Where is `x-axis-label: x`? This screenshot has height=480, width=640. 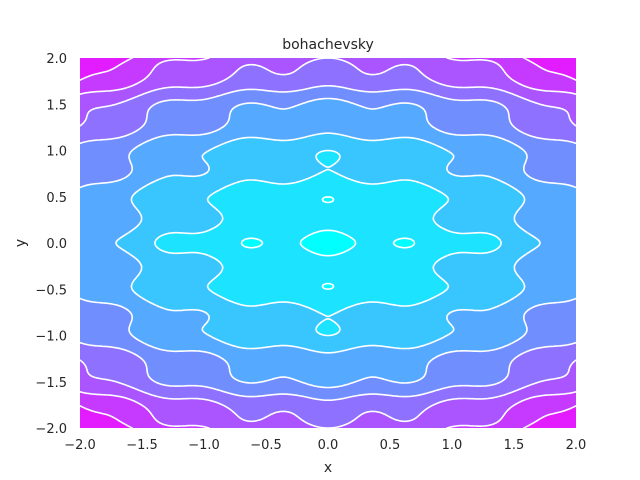
x-axis-label: x is located at coordinates (328, 468).